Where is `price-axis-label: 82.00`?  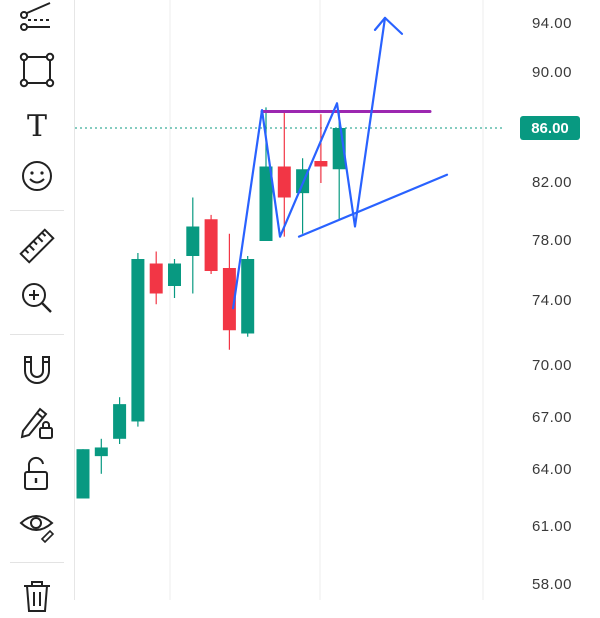
price-axis-label: 82.00 is located at coordinates (551, 182).